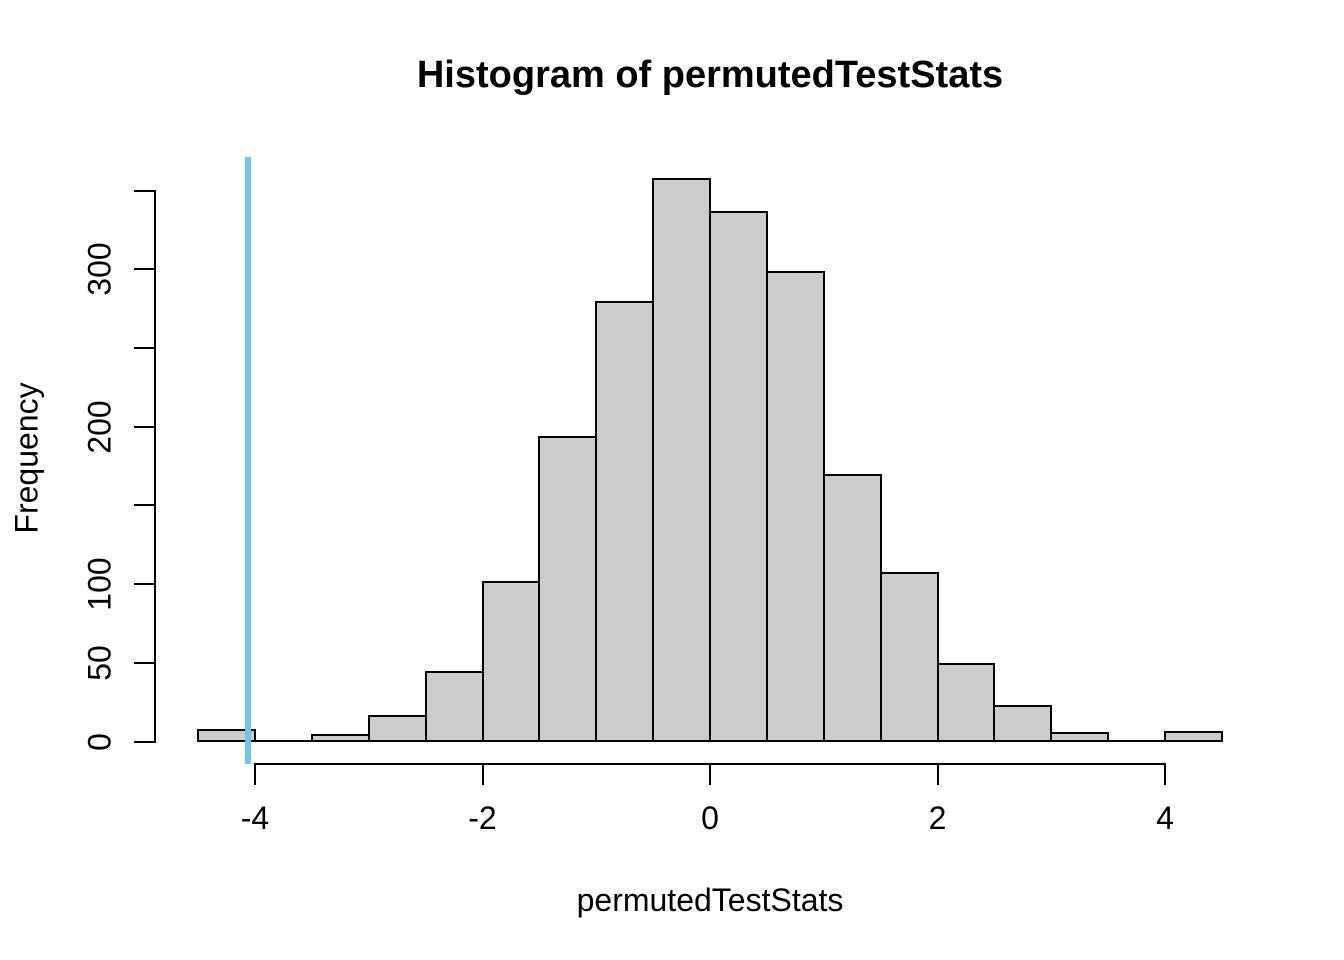  I want to click on x-tick-label: -4, so click(255, 818).